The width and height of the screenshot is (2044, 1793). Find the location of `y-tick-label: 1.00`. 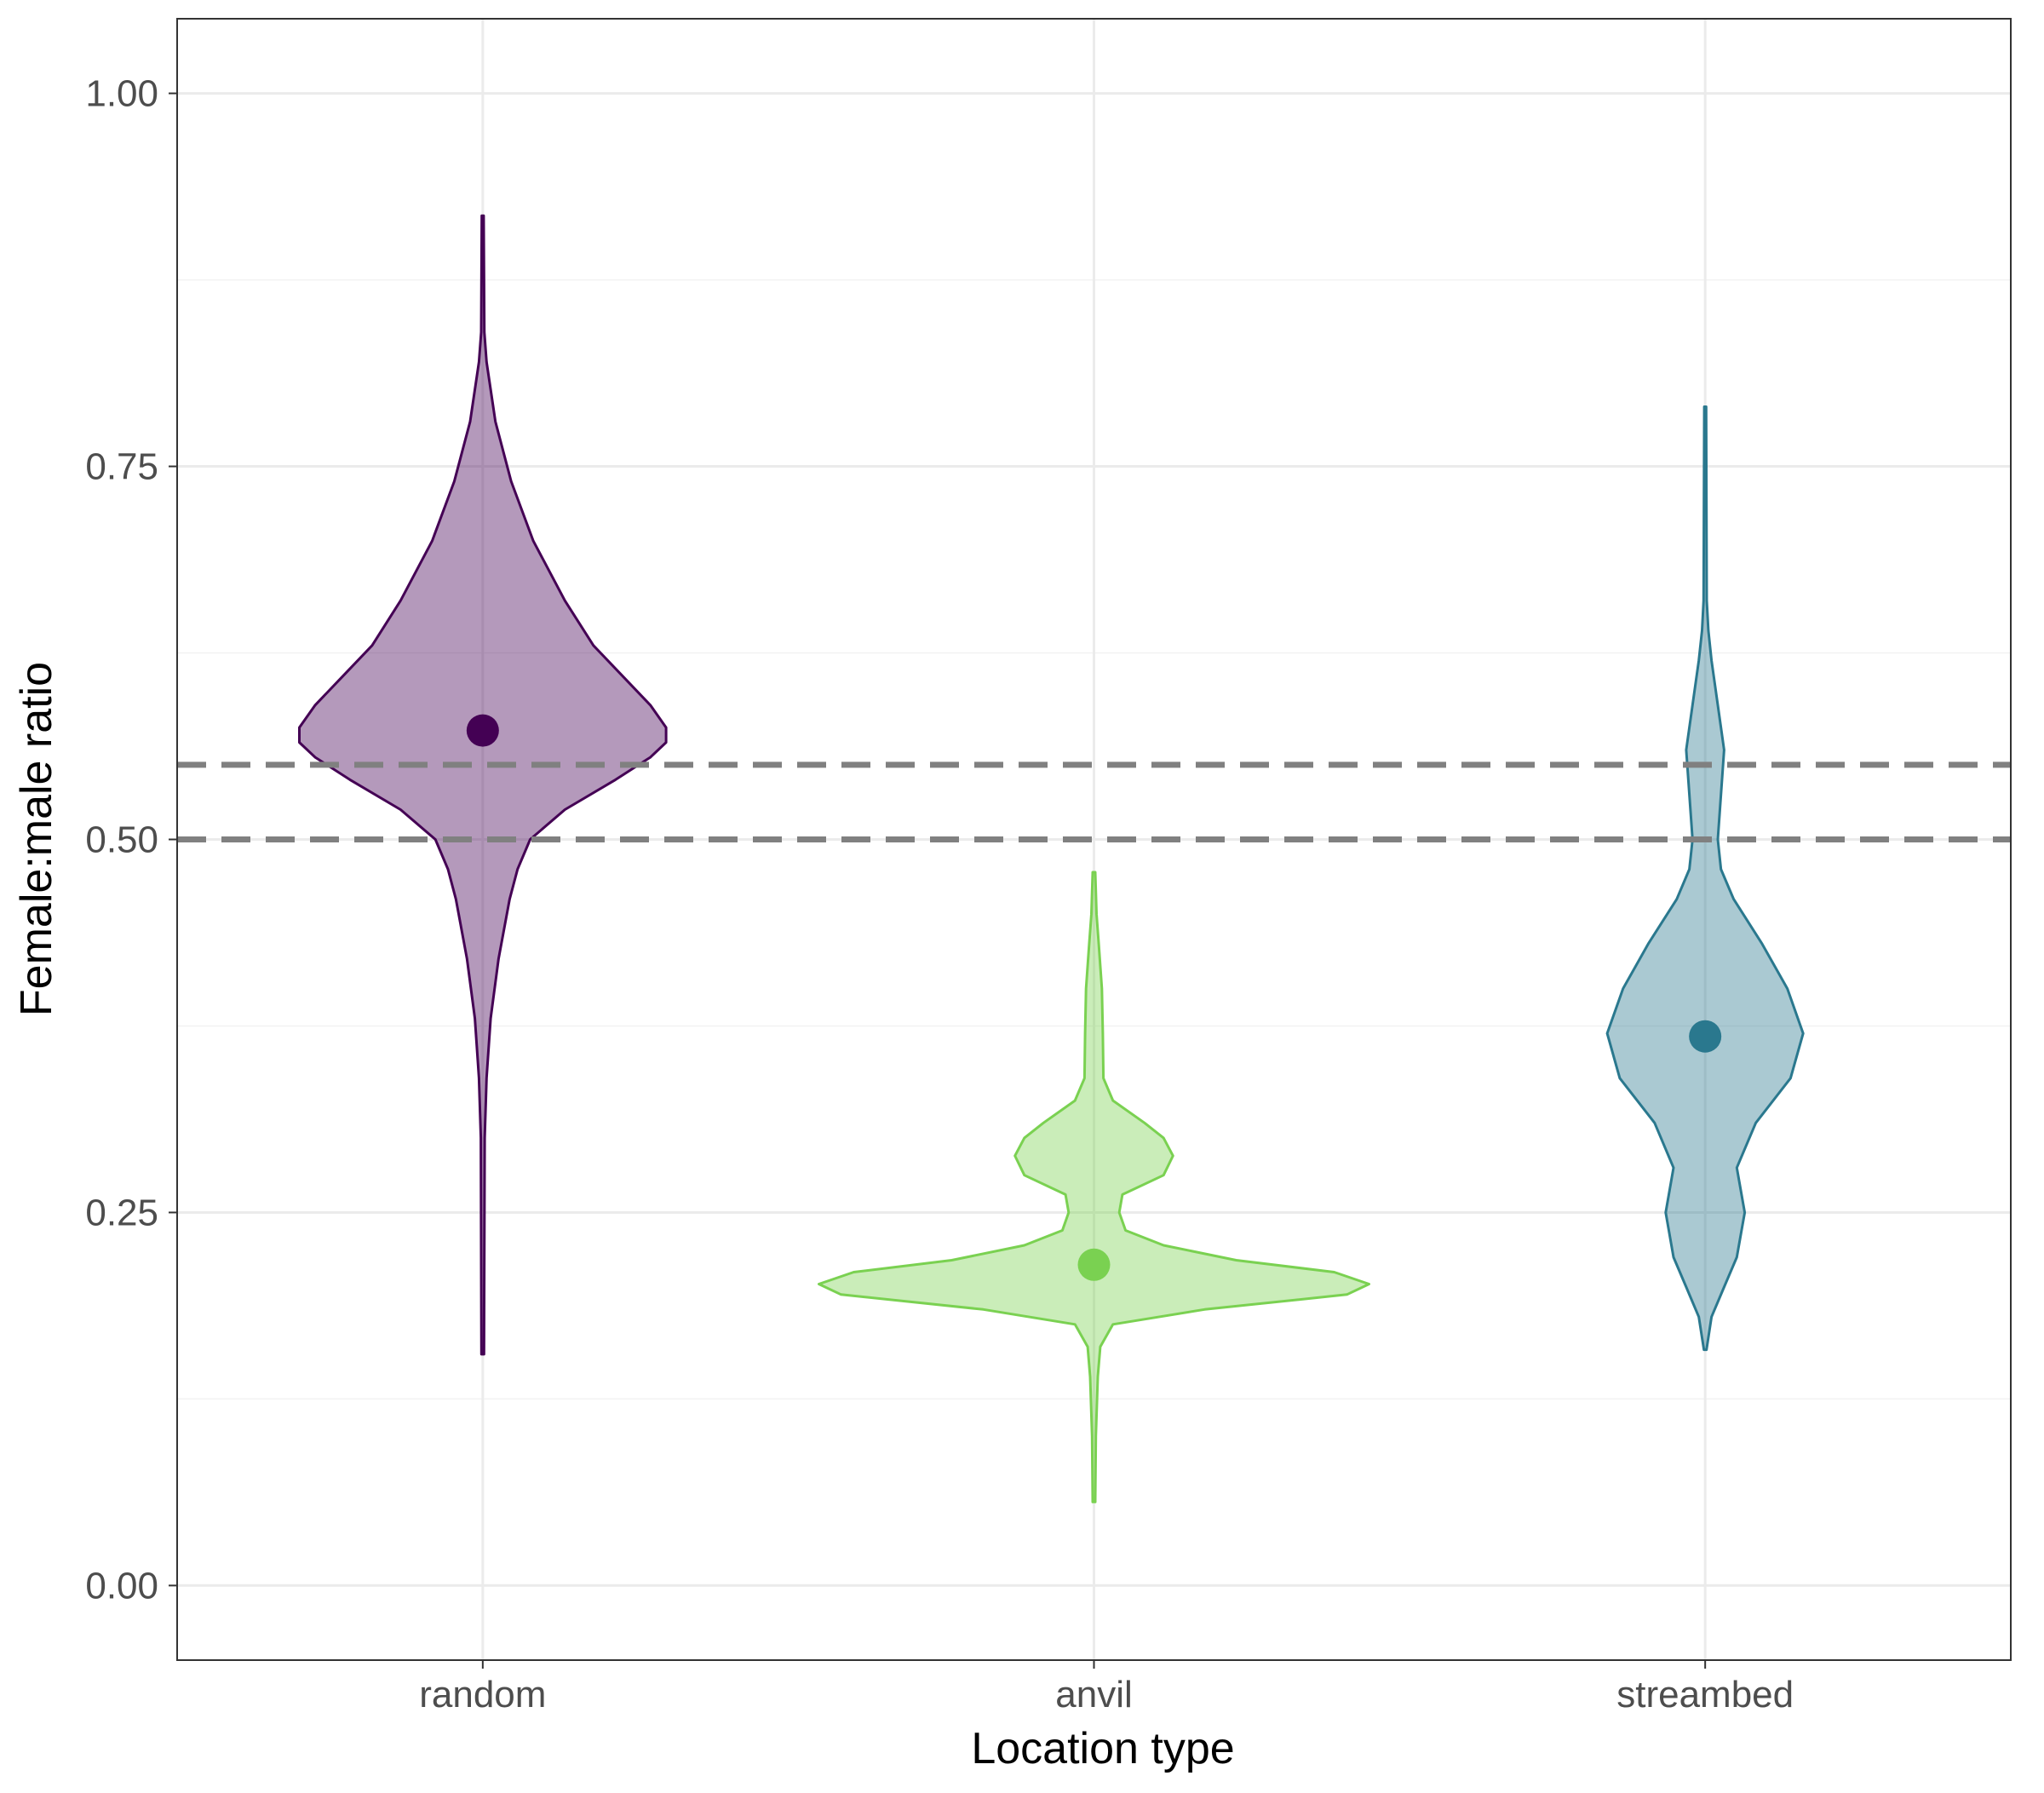

y-tick-label: 1.00 is located at coordinates (121, 94).